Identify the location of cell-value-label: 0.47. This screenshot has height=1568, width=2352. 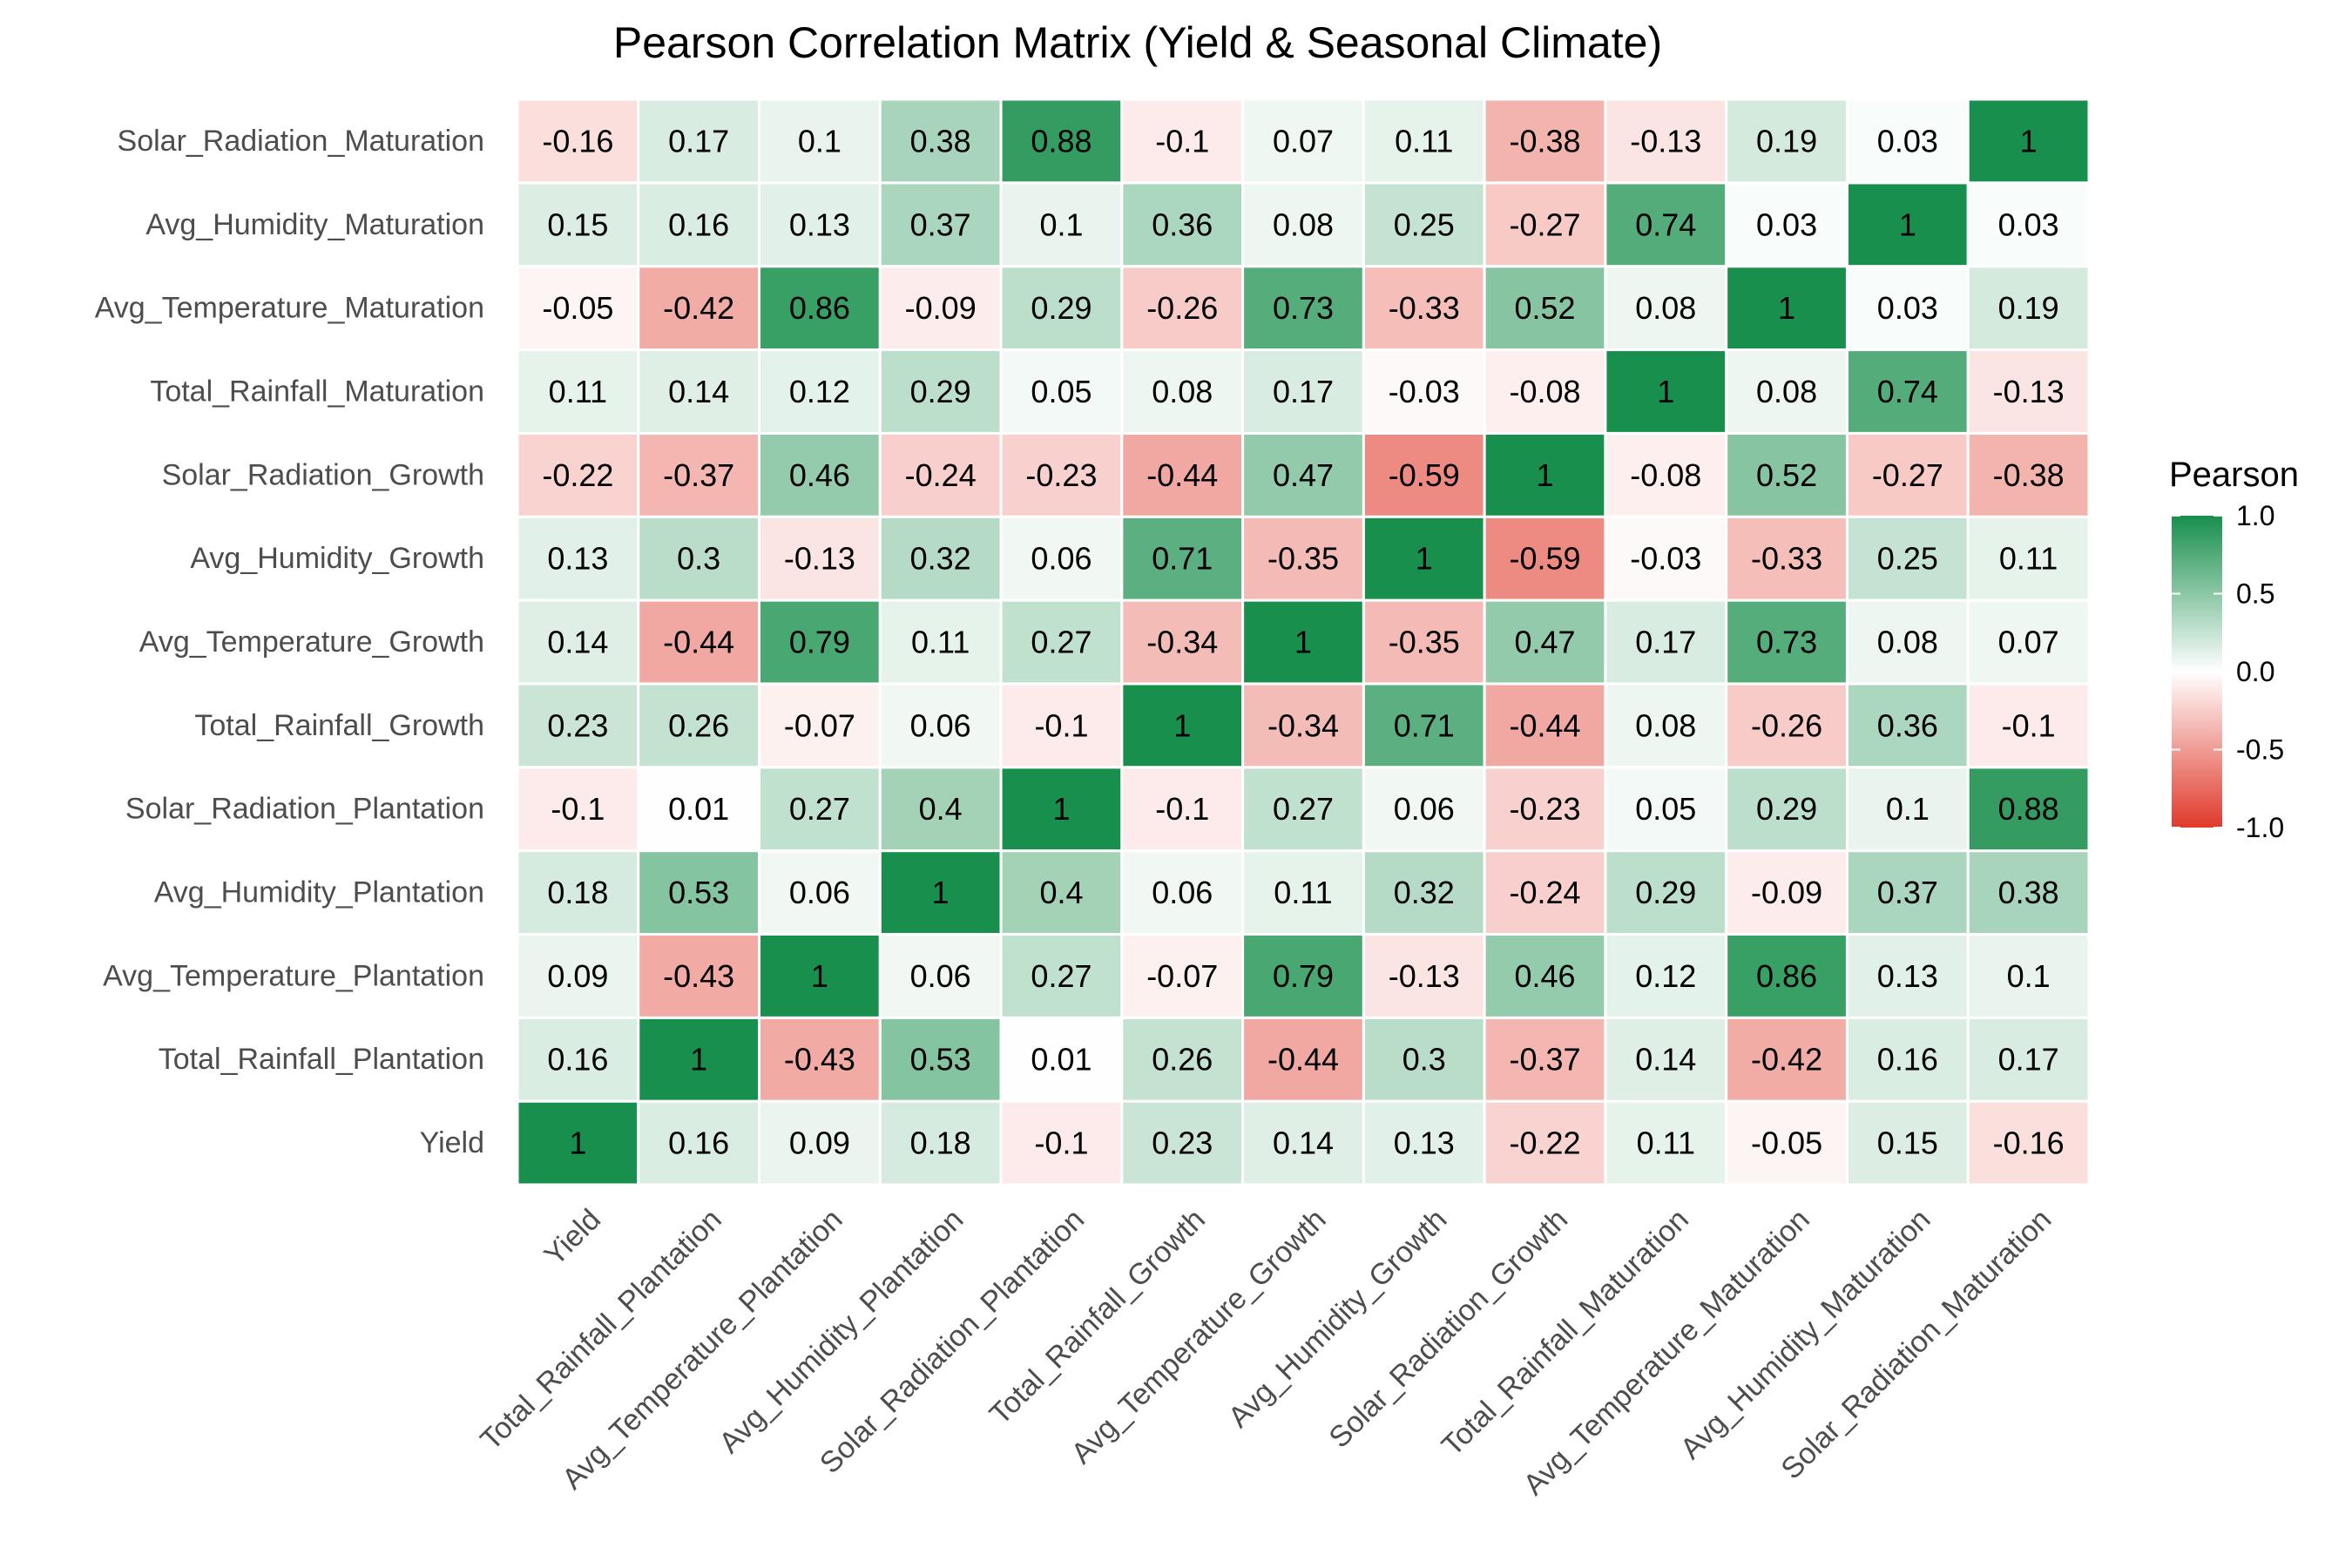
(1545, 642).